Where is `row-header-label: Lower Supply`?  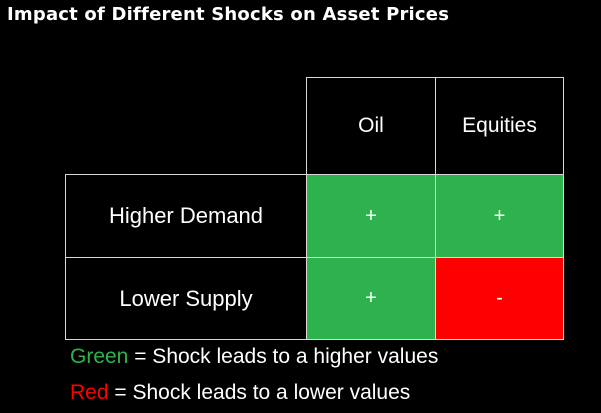
row-header-label: Lower Supply is located at coordinates (186, 298).